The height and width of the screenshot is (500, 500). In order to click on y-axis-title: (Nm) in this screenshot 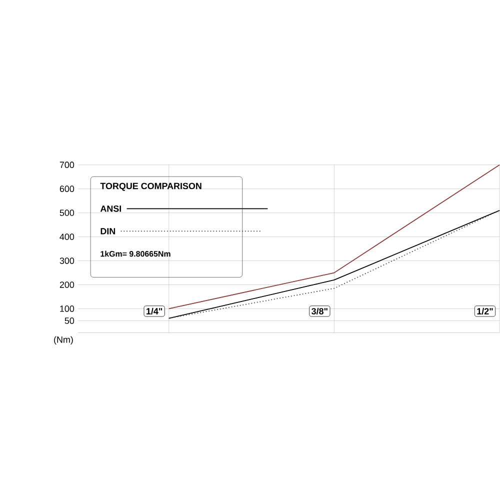, I will do `click(63, 340)`.